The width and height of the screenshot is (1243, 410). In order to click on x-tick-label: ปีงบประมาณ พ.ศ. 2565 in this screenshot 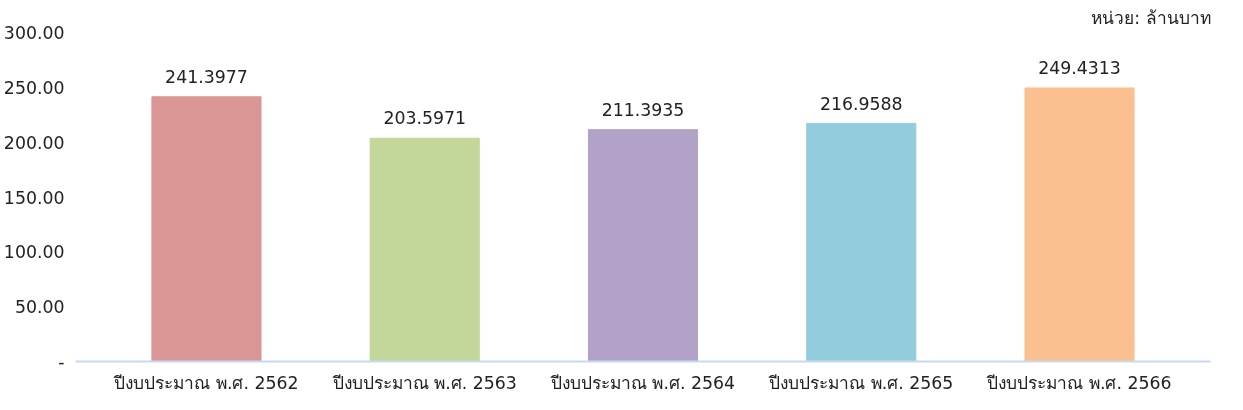, I will do `click(861, 382)`.